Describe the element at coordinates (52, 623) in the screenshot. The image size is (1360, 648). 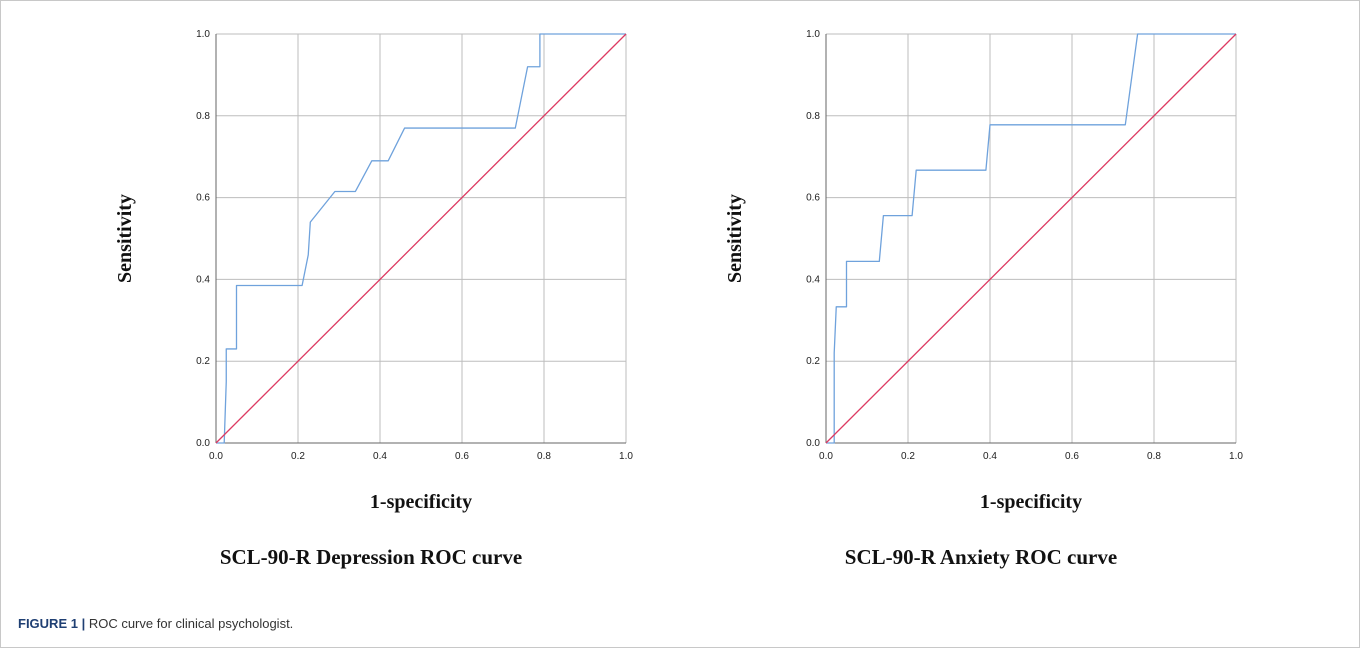
I see `figure-label: FIGURE 1 |` at that location.